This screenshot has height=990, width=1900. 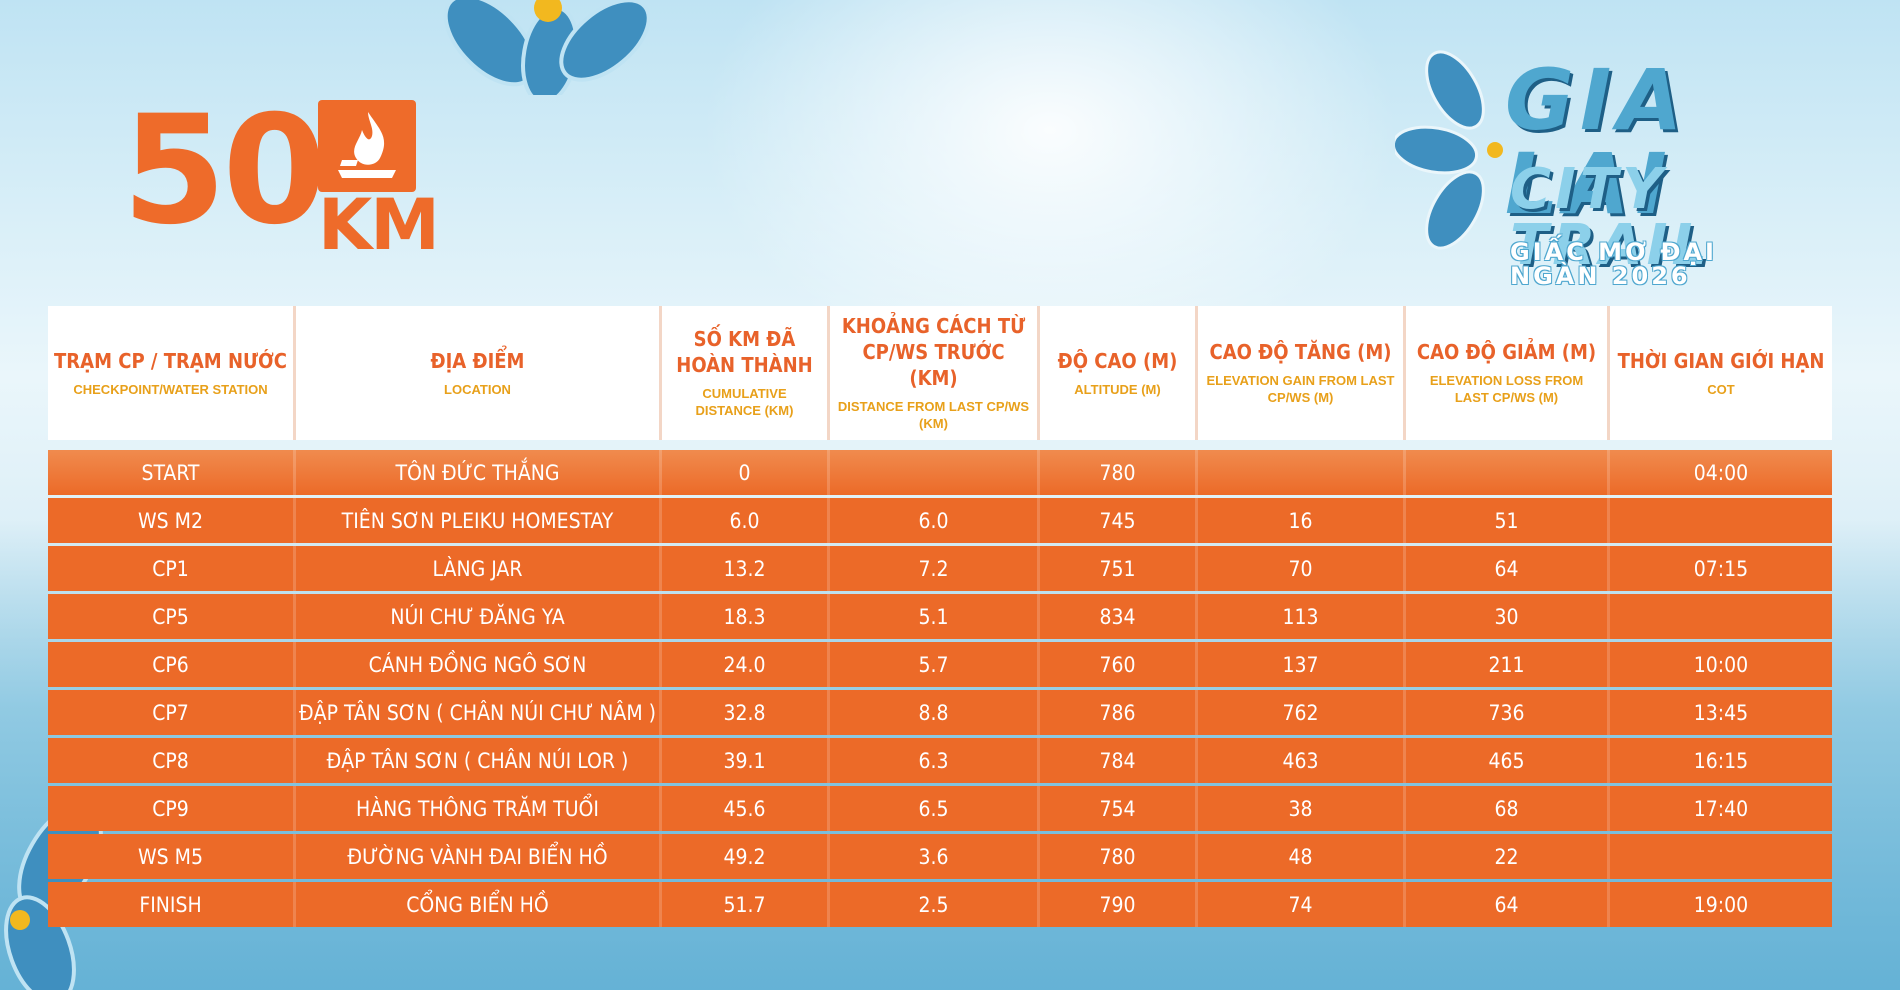 What do you see at coordinates (744, 352) in the screenshot?
I see `header-main: SỐ KM ĐÃ HOÀN THÀNH` at bounding box center [744, 352].